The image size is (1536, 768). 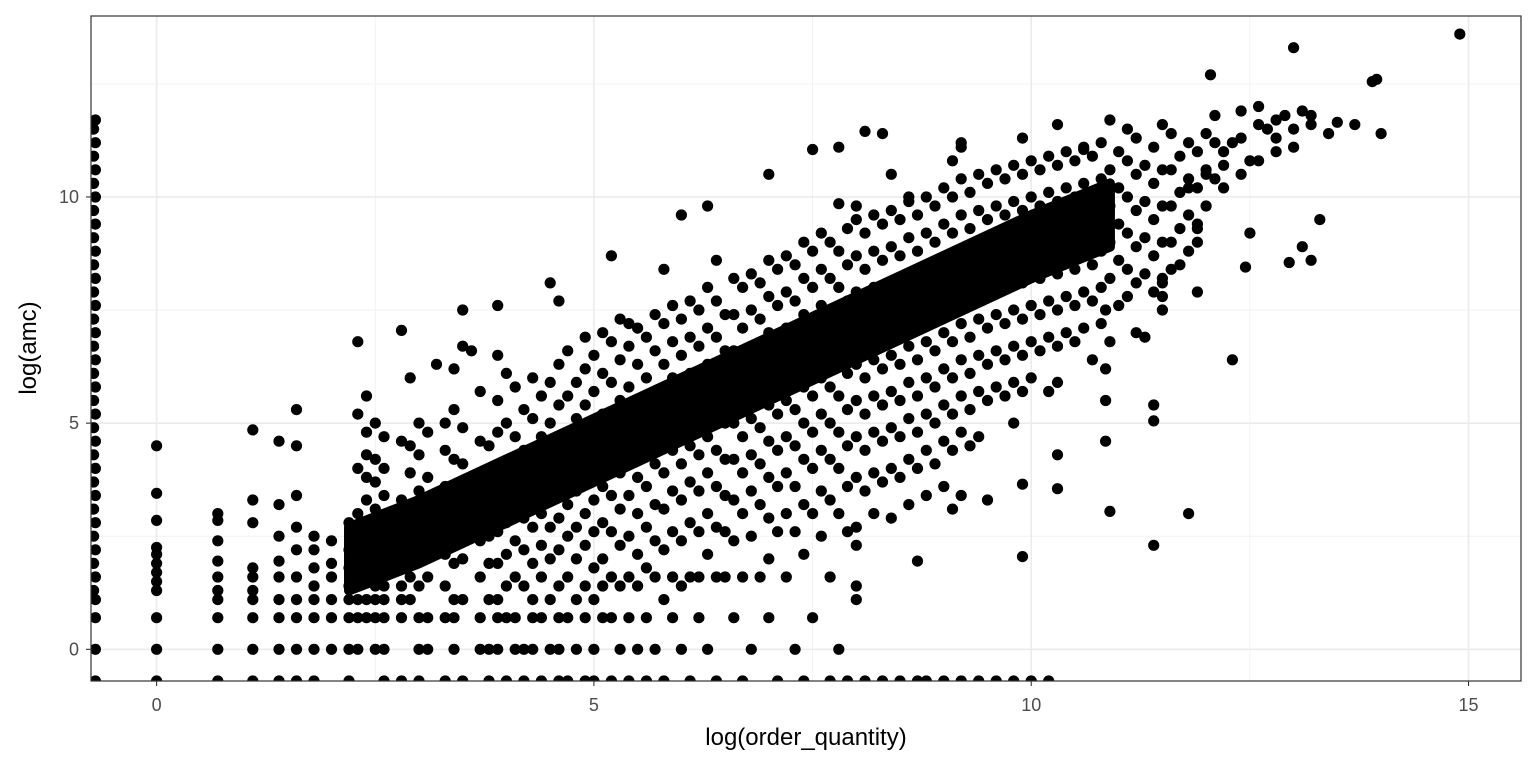 I want to click on x-tick-label: 15, so click(x=1469, y=705).